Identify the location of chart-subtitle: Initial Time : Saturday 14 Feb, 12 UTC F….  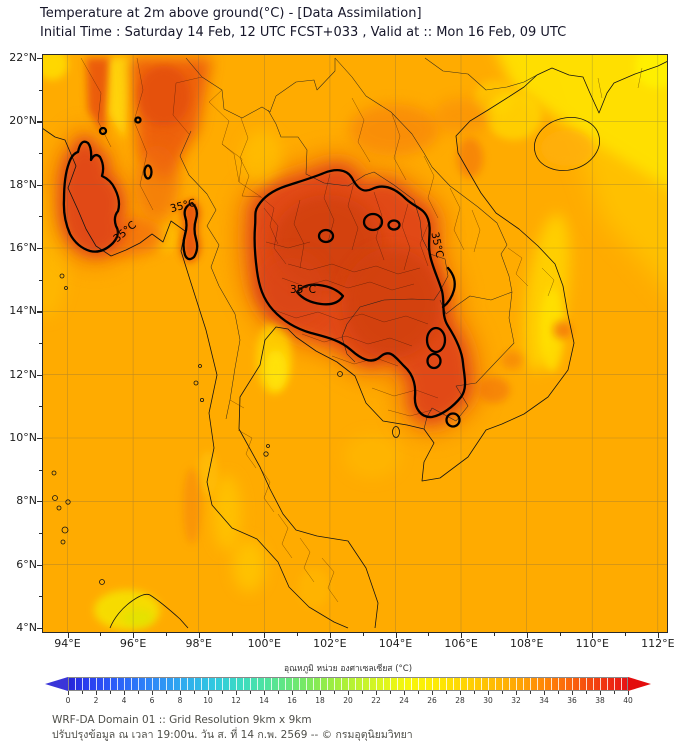
(303, 32).